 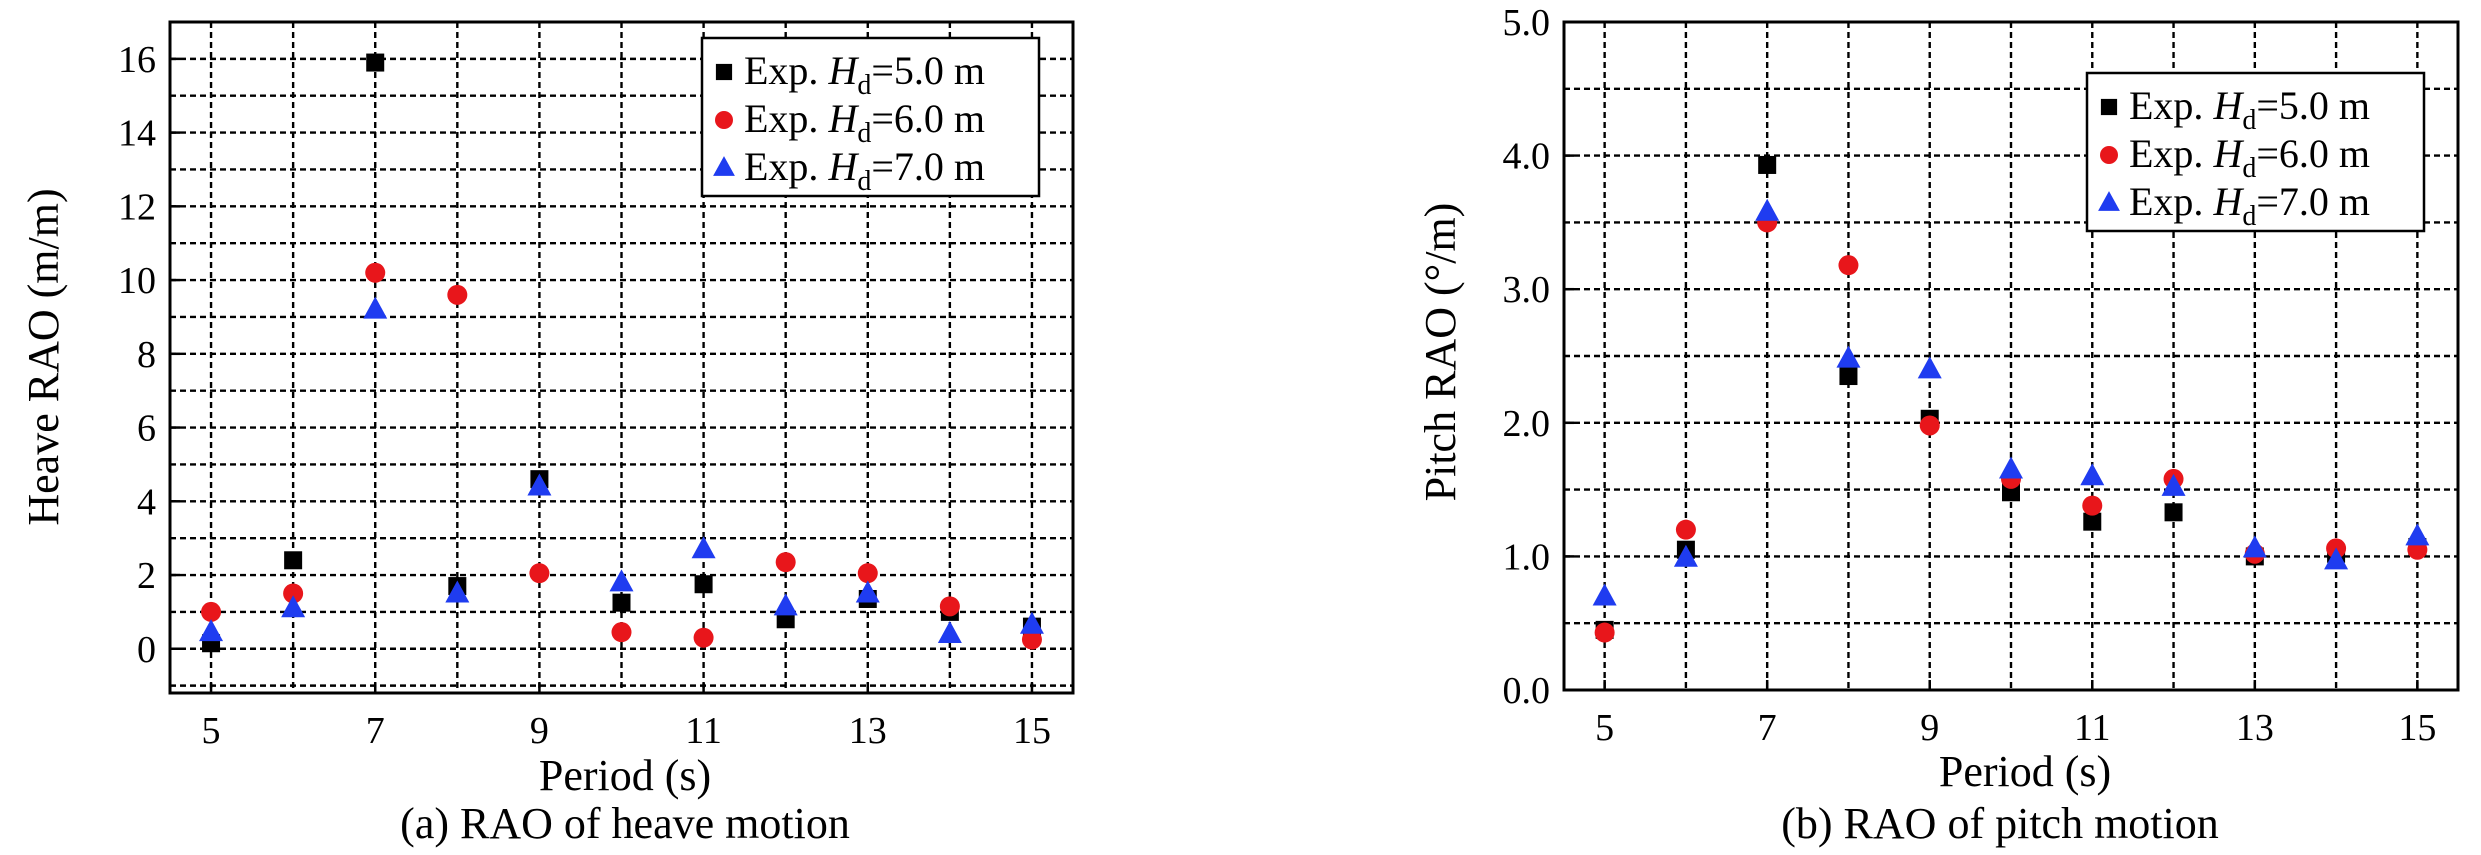 What do you see at coordinates (1527, 424) in the screenshot?
I see `y-tick-label: 2.0` at bounding box center [1527, 424].